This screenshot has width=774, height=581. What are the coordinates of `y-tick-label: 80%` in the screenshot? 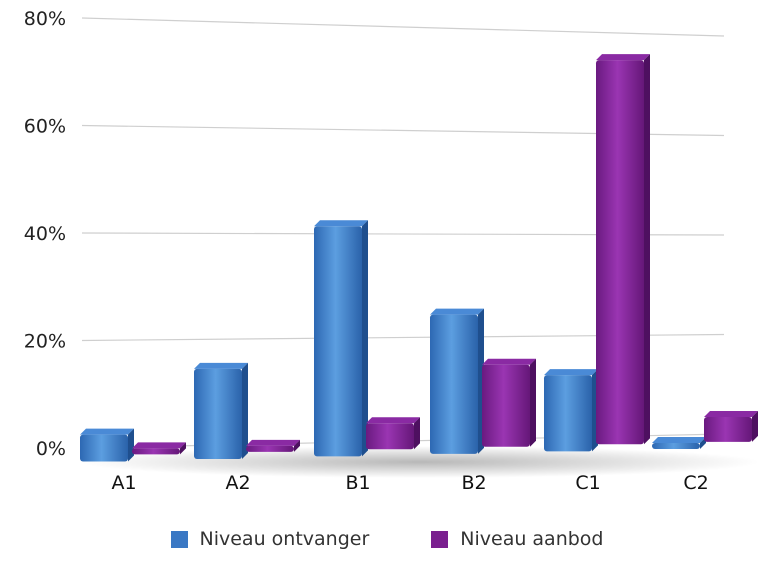 It's located at (45, 19).